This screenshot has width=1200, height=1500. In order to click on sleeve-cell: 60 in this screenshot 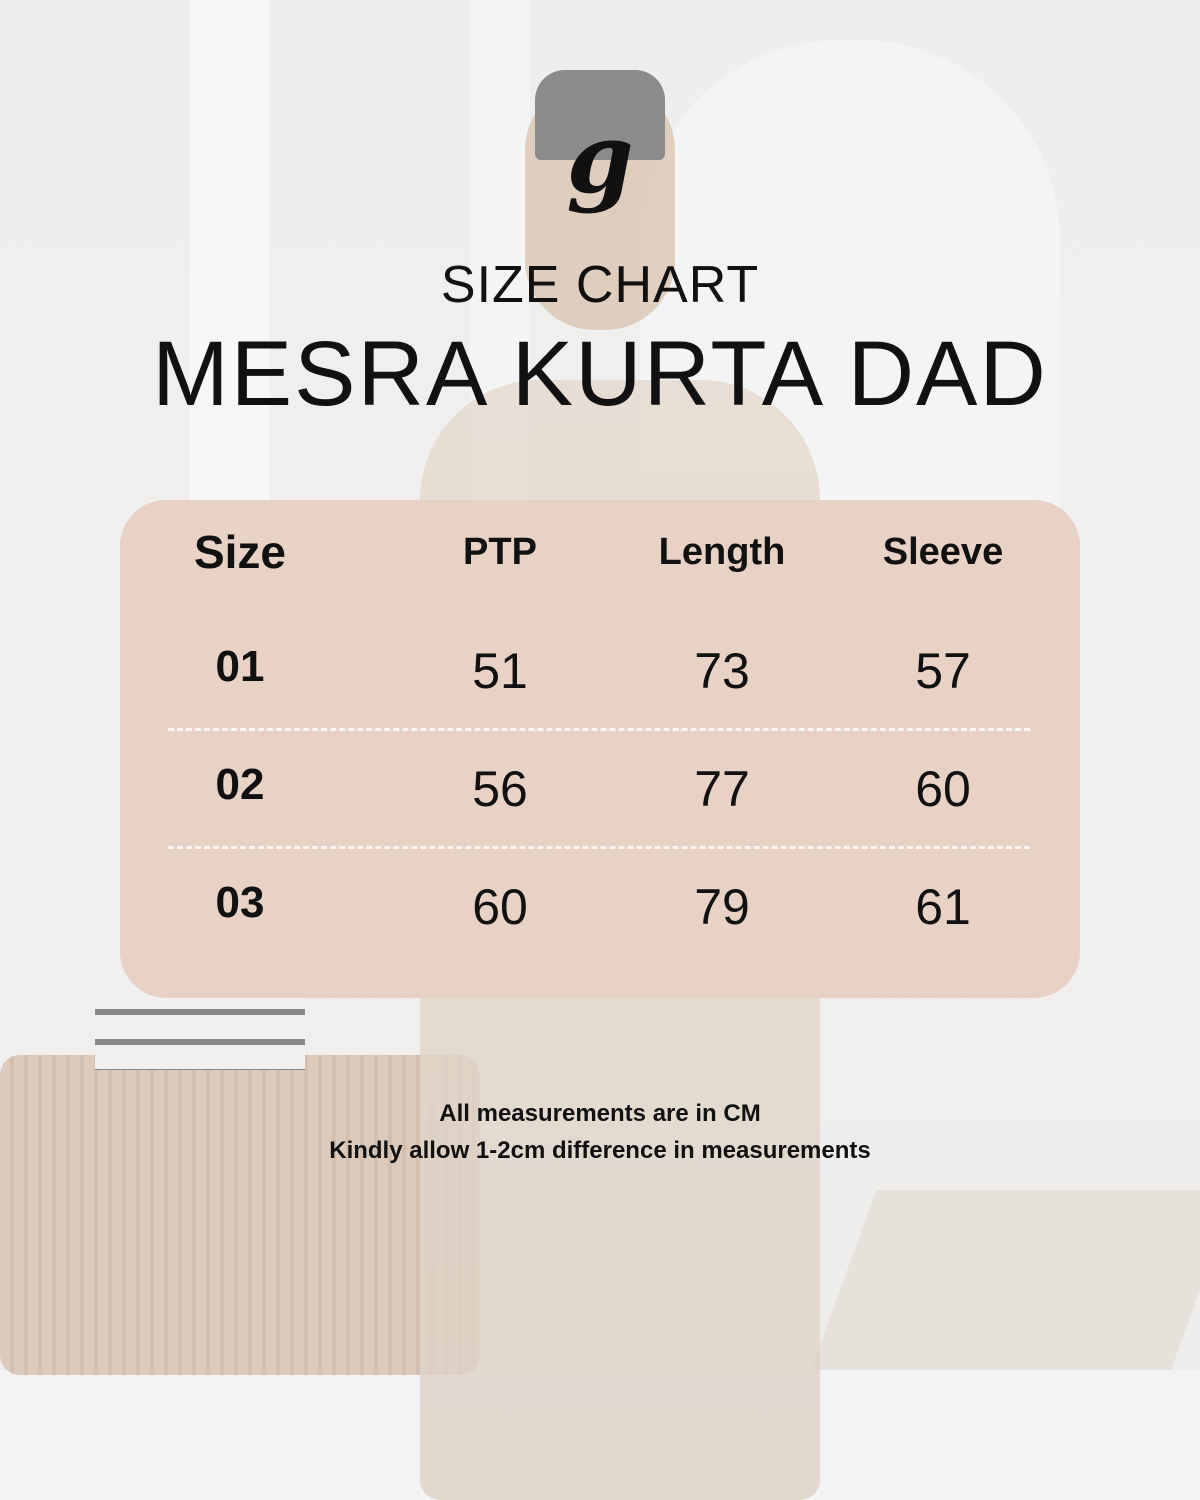, I will do `click(943, 789)`.